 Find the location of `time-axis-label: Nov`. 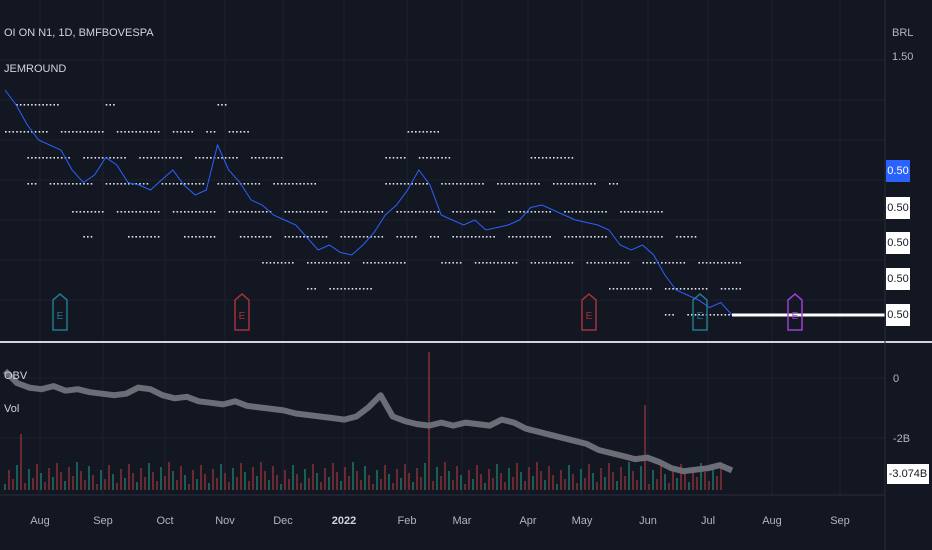

time-axis-label: Nov is located at coordinates (225, 521).